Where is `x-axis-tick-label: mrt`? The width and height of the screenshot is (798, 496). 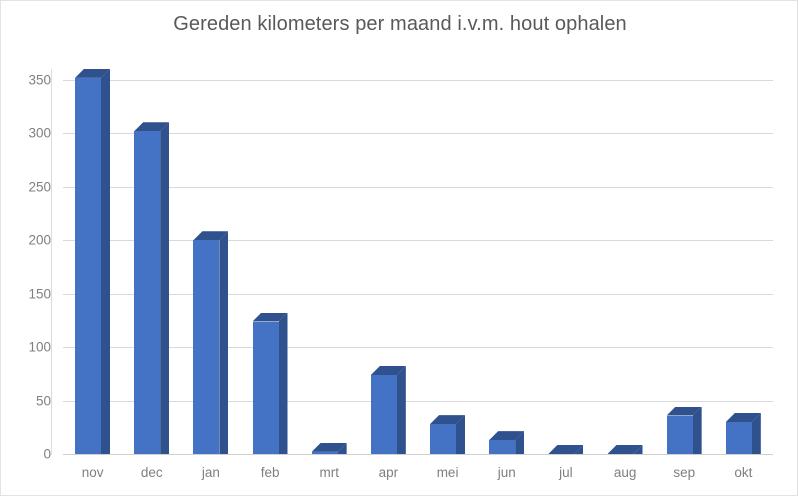 x-axis-tick-label: mrt is located at coordinates (329, 472).